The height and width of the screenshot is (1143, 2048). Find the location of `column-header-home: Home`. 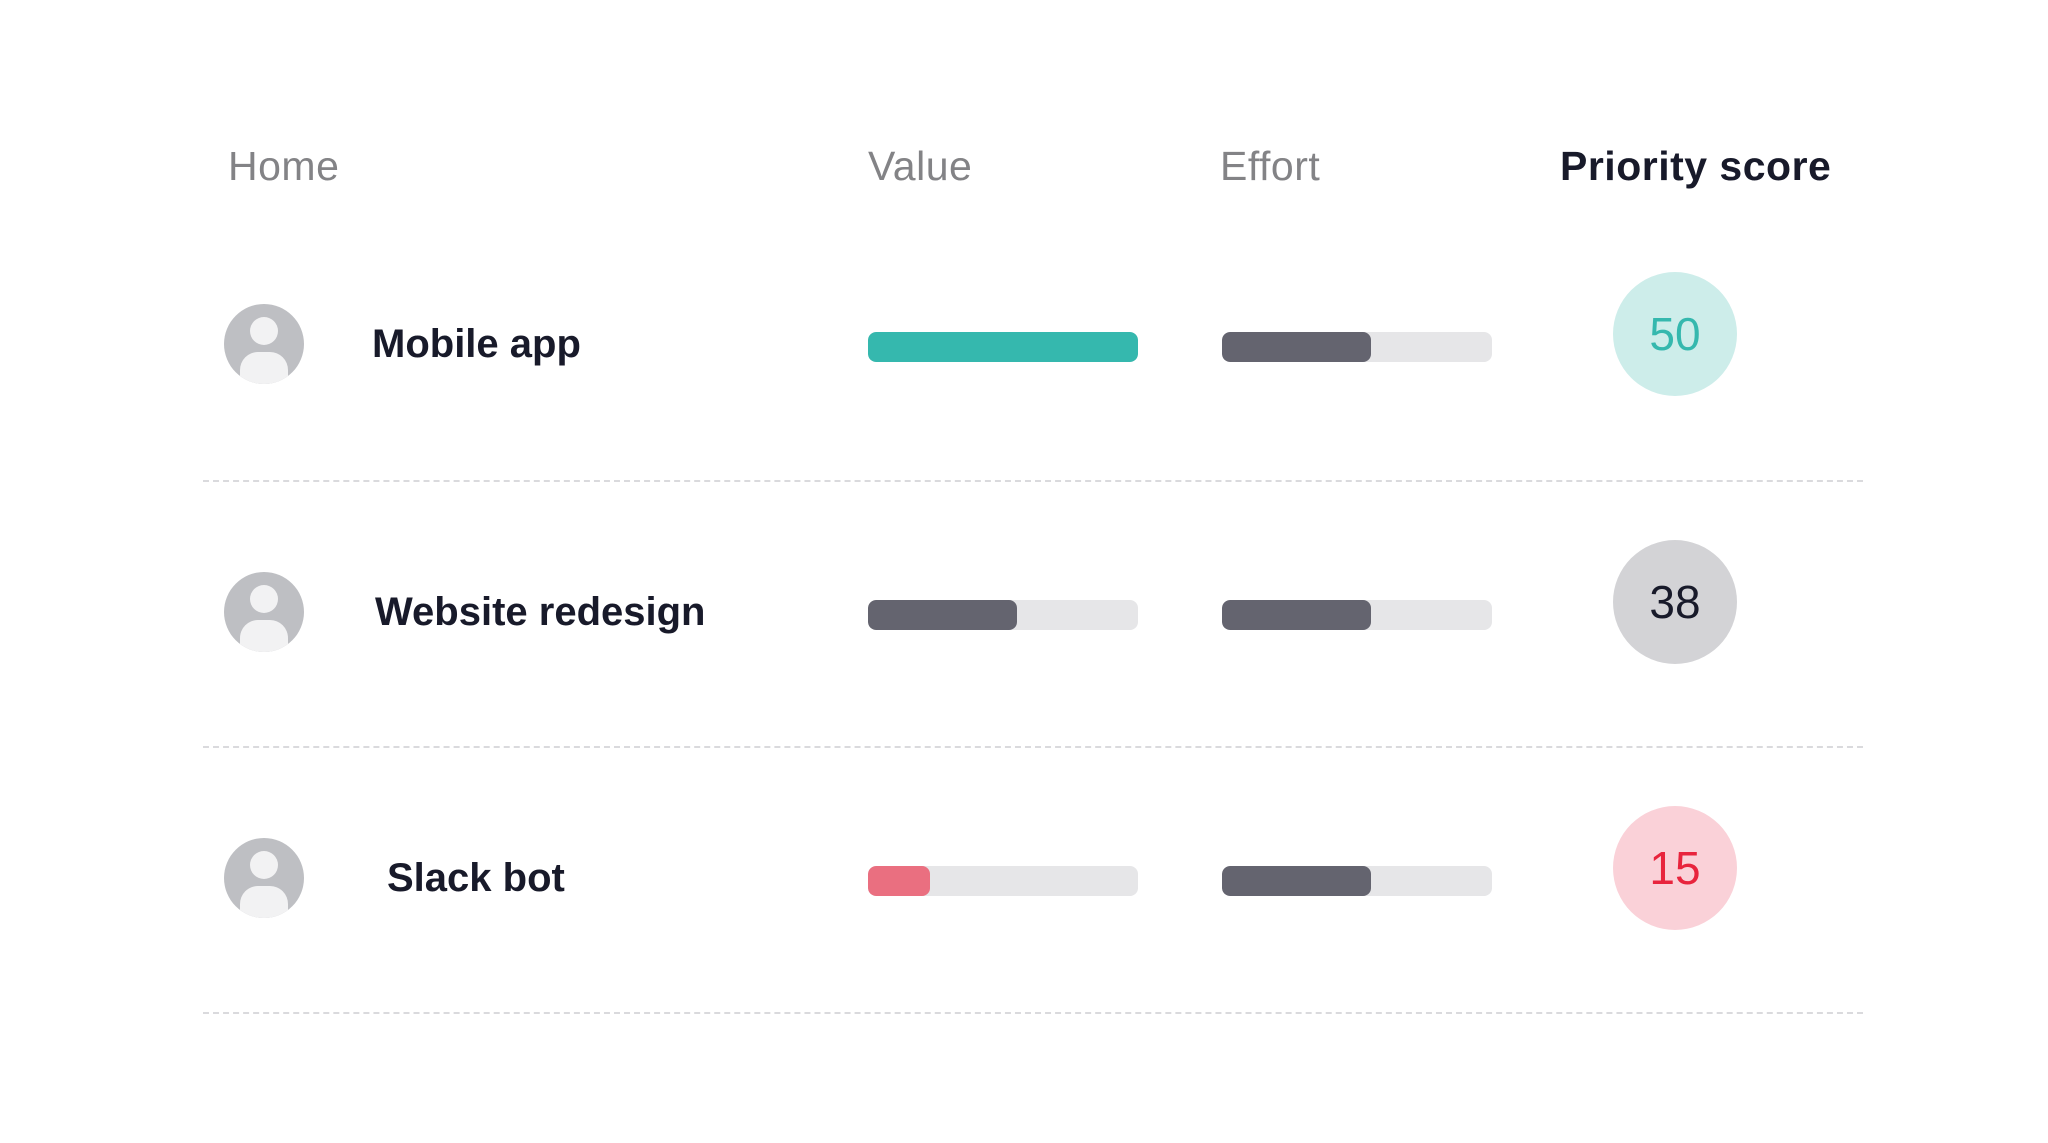

column-header-home: Home is located at coordinates (284, 166).